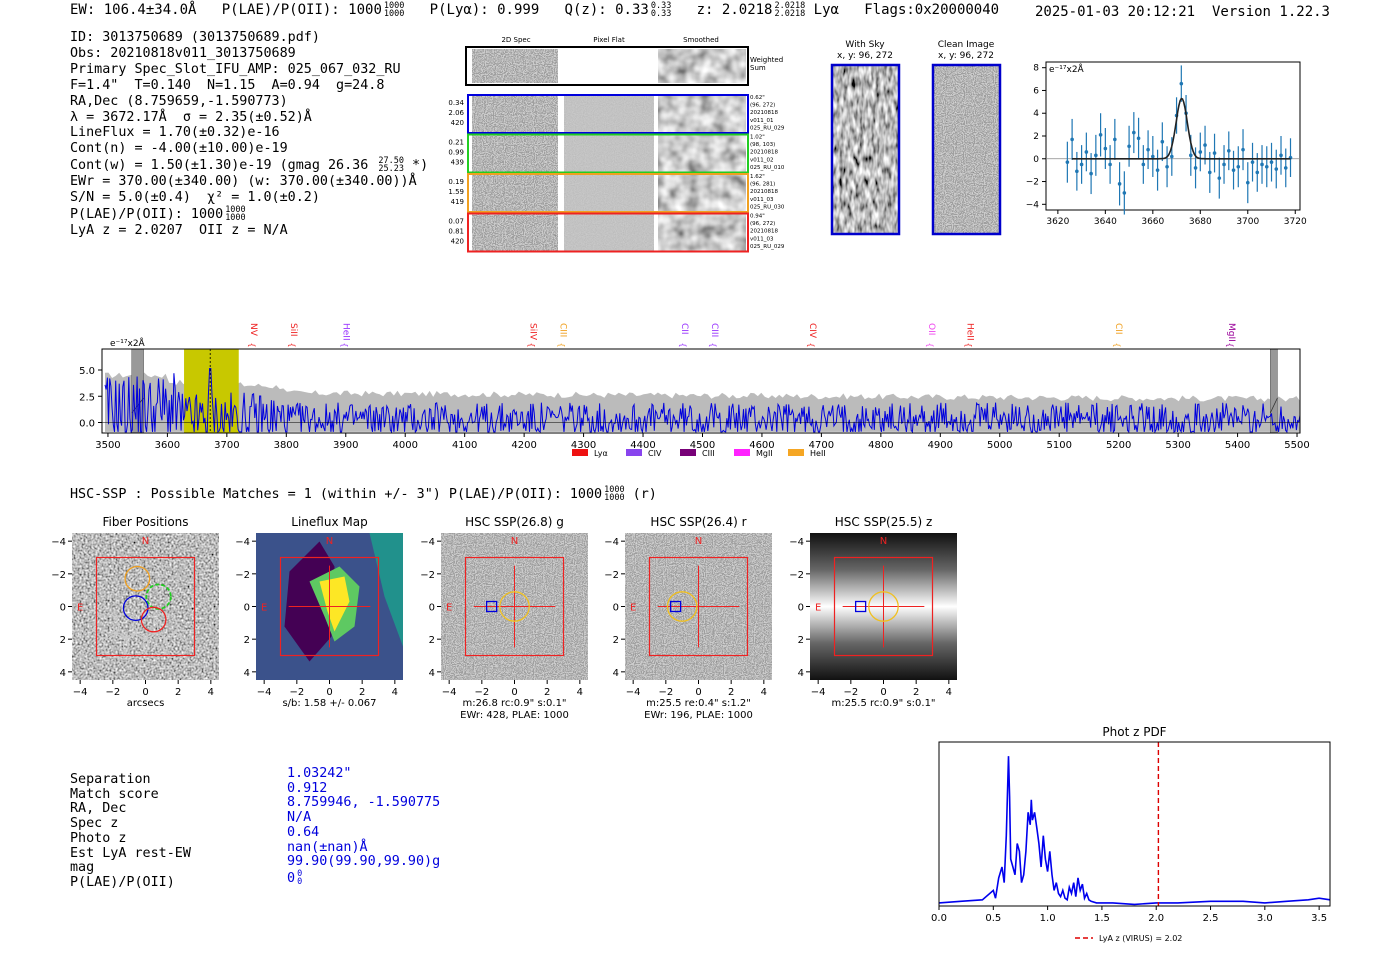 This screenshot has height=953, width=1400. I want to click on spectrum-line, so click(702, 401).